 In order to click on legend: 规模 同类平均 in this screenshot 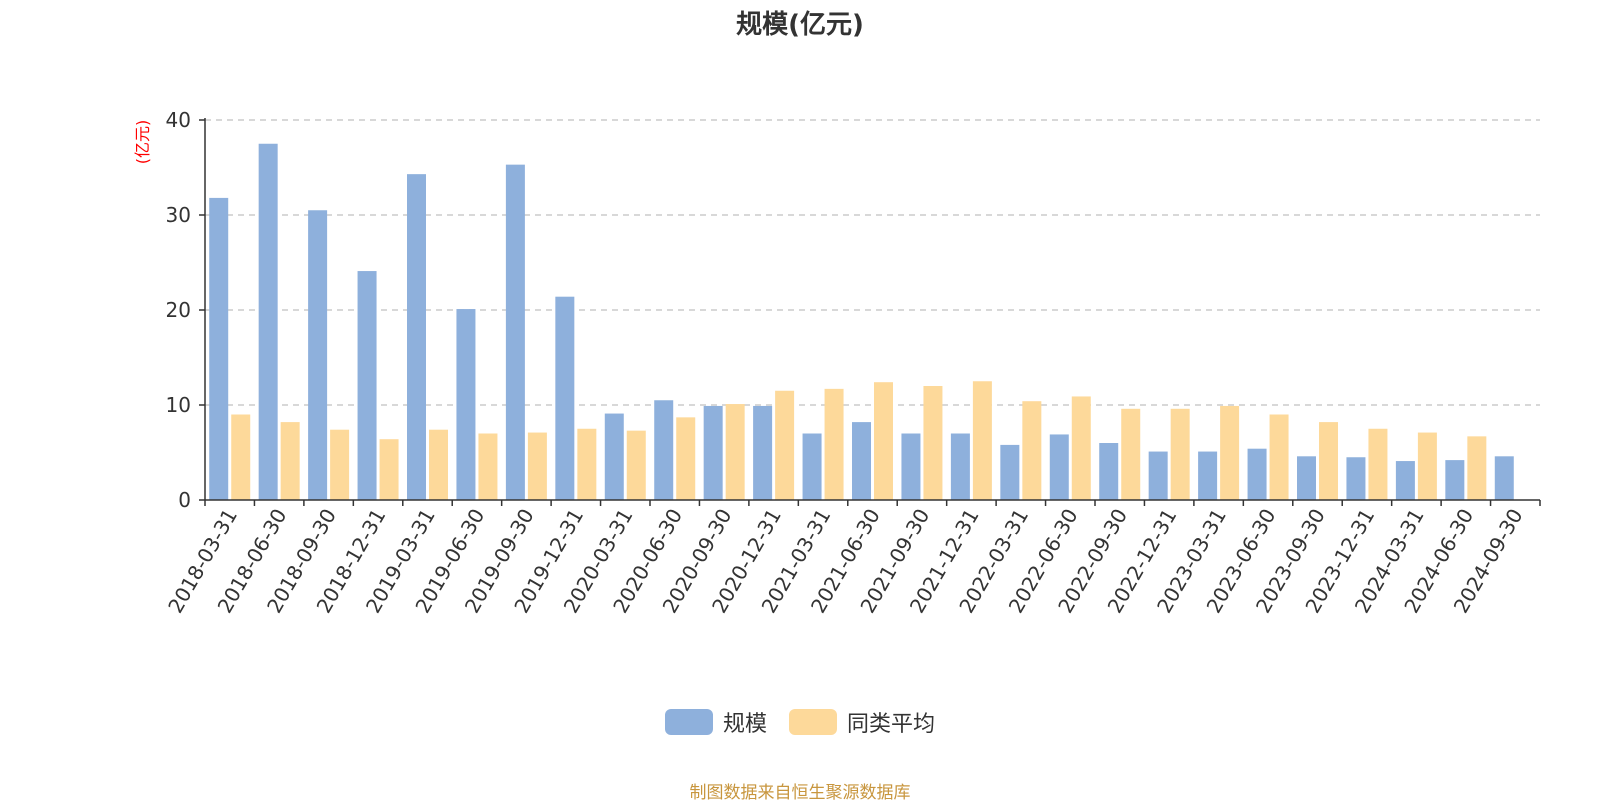, I will do `click(800, 722)`.